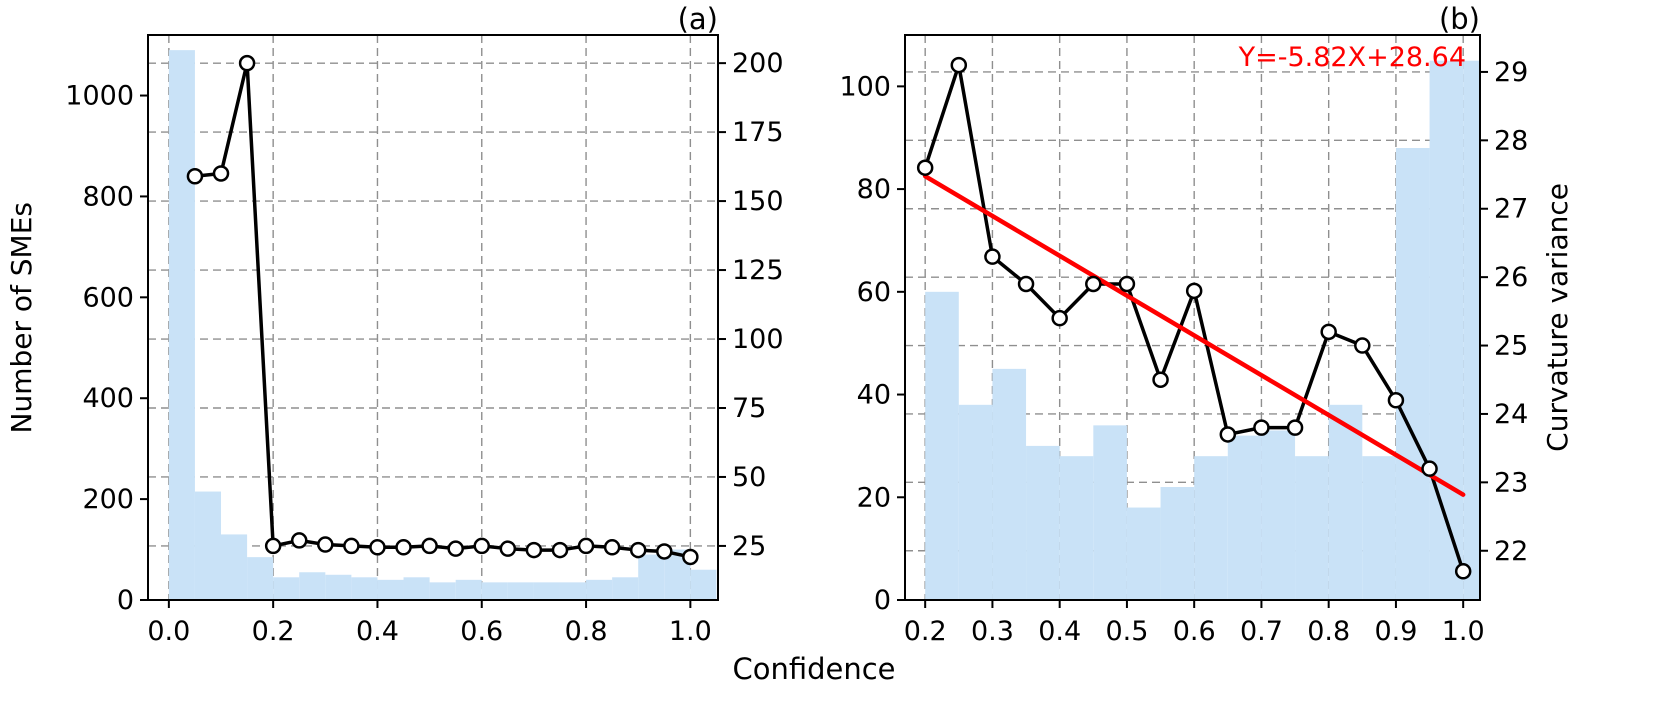  I want to click on fit-equation-label: Y=-5.82X+28.64, so click(1352, 57).